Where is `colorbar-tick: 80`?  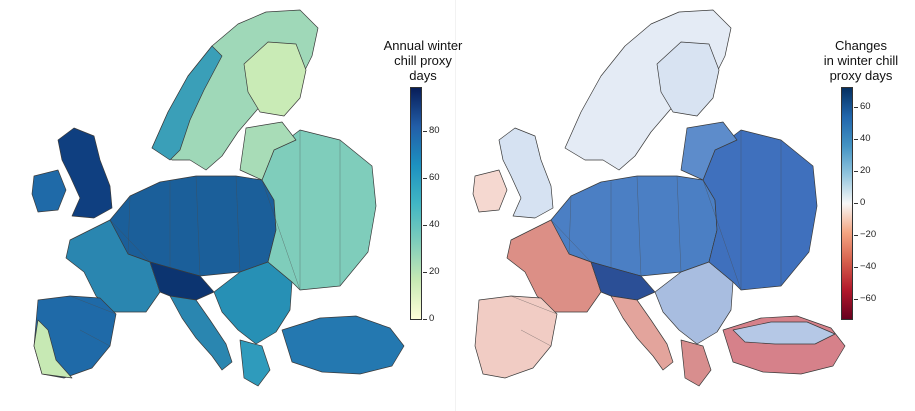
colorbar-tick: 80 is located at coordinates (431, 130).